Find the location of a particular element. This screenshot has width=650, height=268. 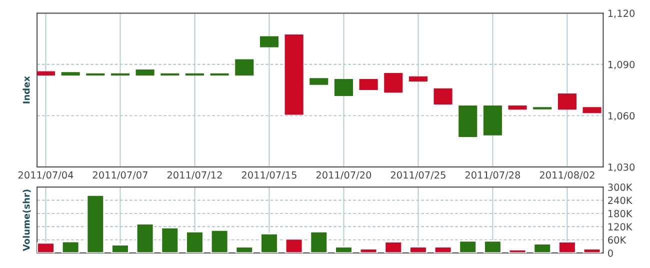

y-tick-label: 240K is located at coordinates (620, 200).